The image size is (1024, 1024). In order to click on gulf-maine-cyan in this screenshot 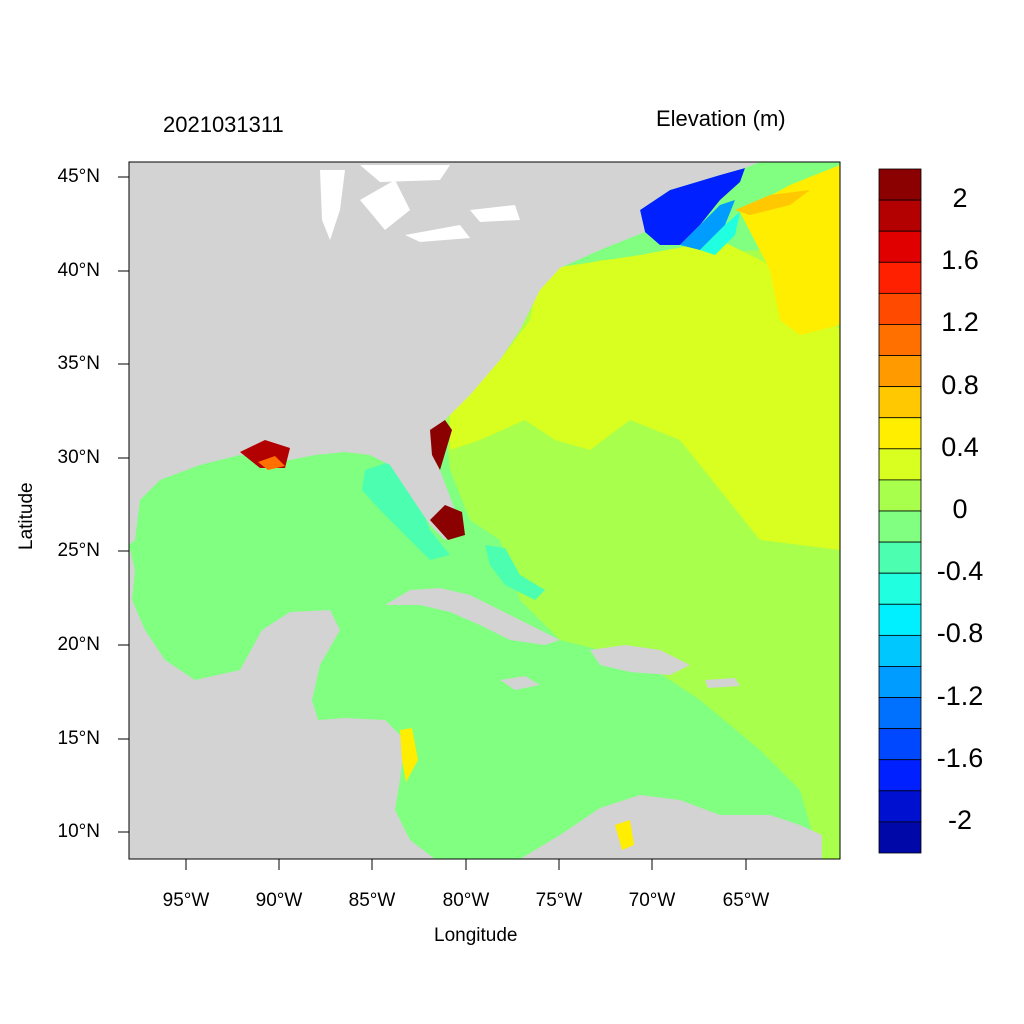, I will do `click(720, 233)`.